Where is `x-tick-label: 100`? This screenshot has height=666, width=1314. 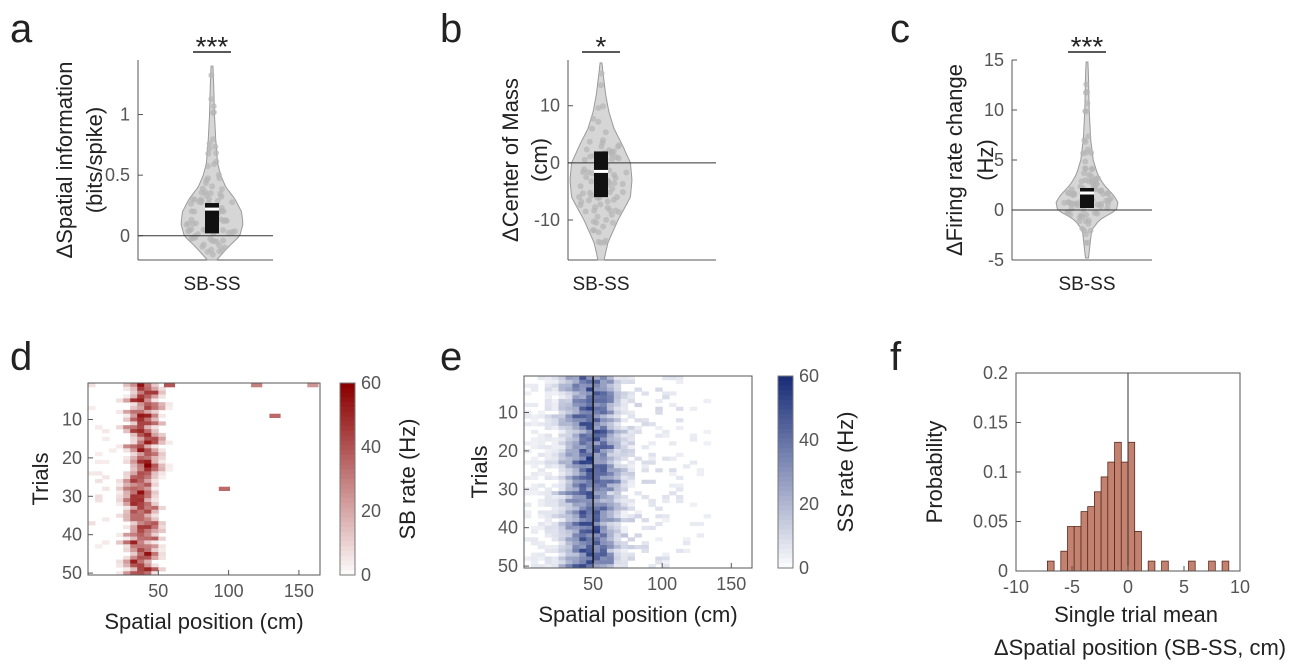 x-tick-label: 100 is located at coordinates (662, 584).